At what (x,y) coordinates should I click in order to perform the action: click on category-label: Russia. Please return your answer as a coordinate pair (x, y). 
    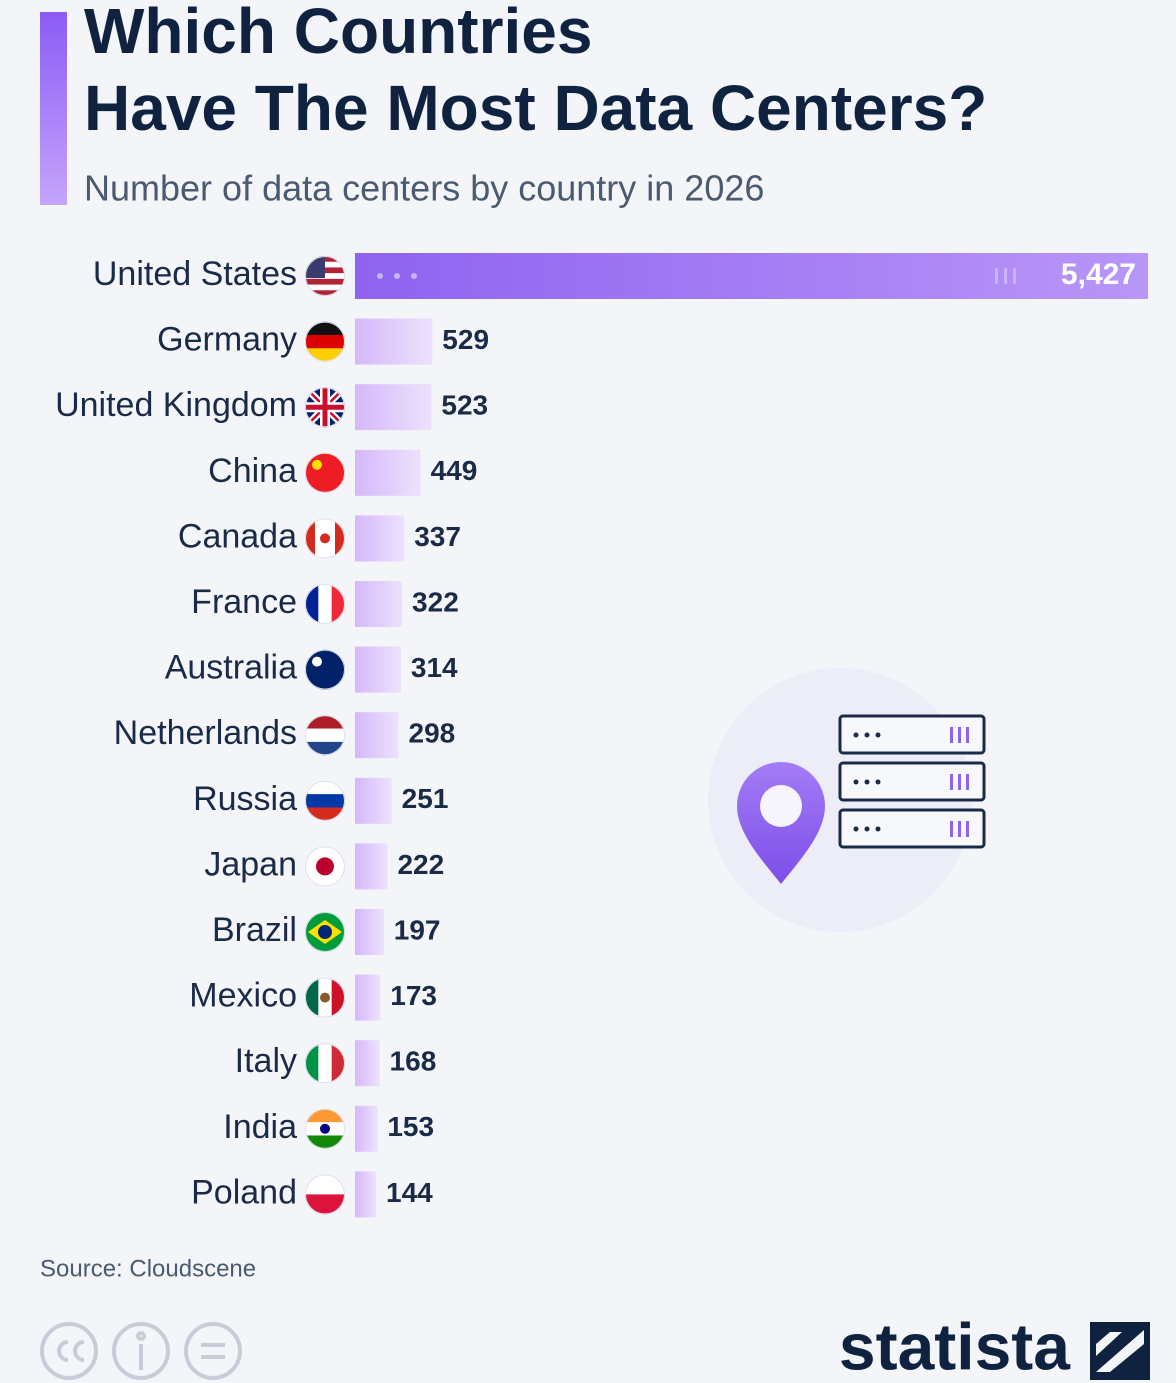
    Looking at the image, I should click on (245, 799).